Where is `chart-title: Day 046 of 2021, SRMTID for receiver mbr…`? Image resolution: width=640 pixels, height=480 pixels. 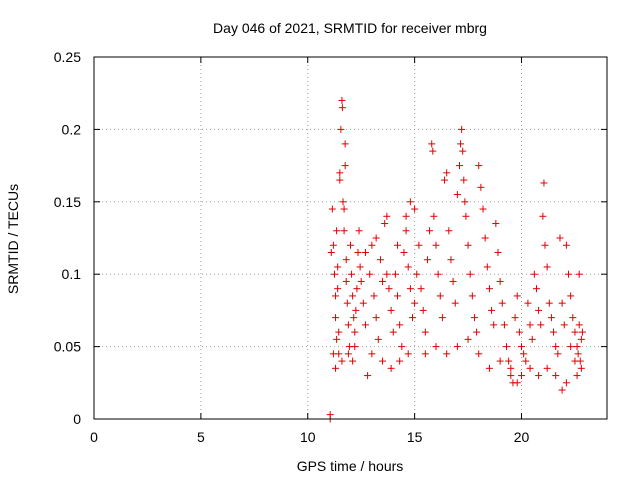 chart-title: Day 046 of 2021, SRMTID for receiver mbr… is located at coordinates (350, 28).